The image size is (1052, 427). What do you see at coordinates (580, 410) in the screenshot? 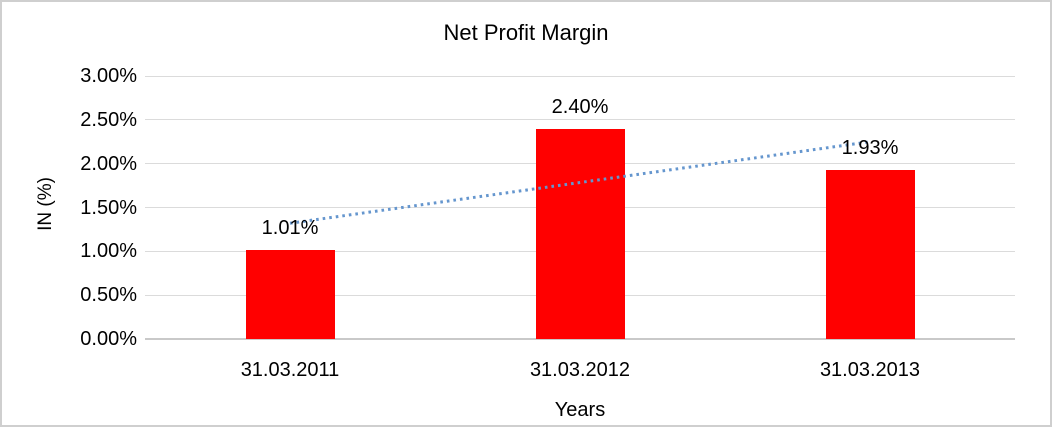
I see `x-axis-title: Years` at bounding box center [580, 410].